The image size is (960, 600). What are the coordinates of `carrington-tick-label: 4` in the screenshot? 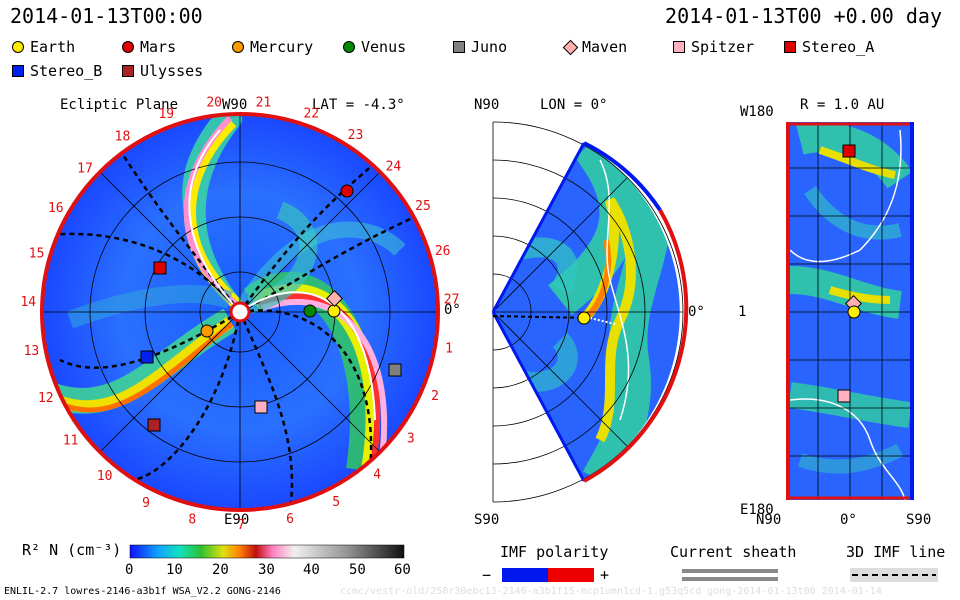 It's located at (377, 475).